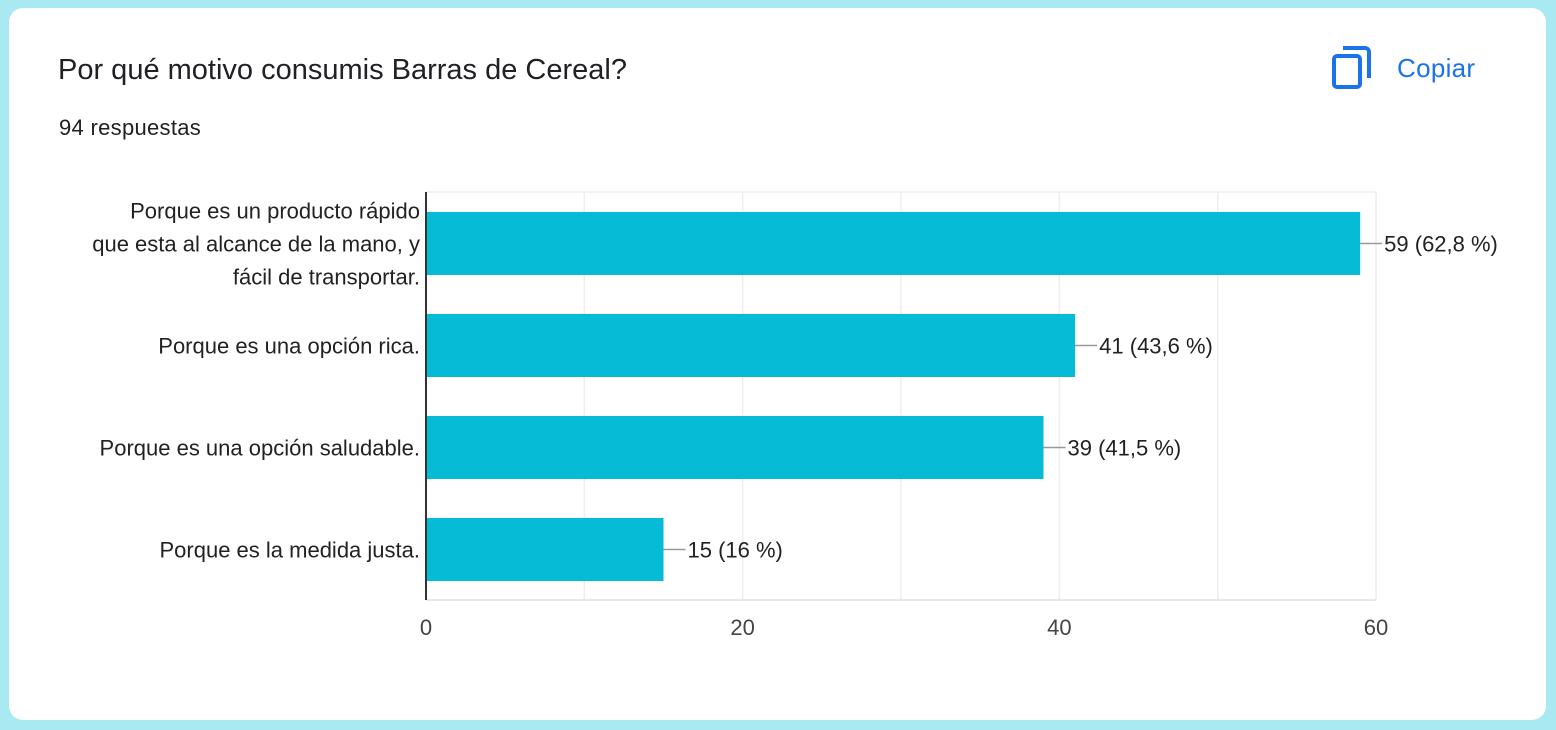 The height and width of the screenshot is (730, 1556). I want to click on category-label: que esta al alcance de la mano, y, so click(256, 244).